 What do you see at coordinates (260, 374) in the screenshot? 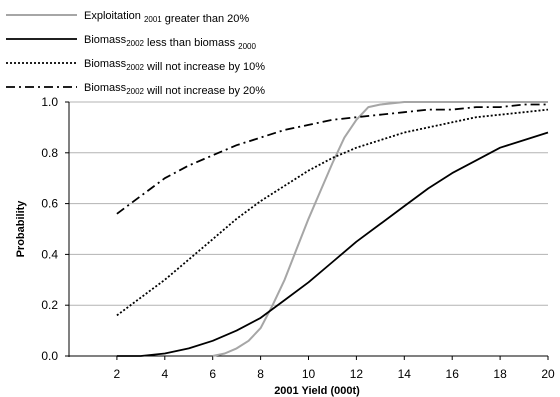
I see `x-tick-label: 8` at bounding box center [260, 374].